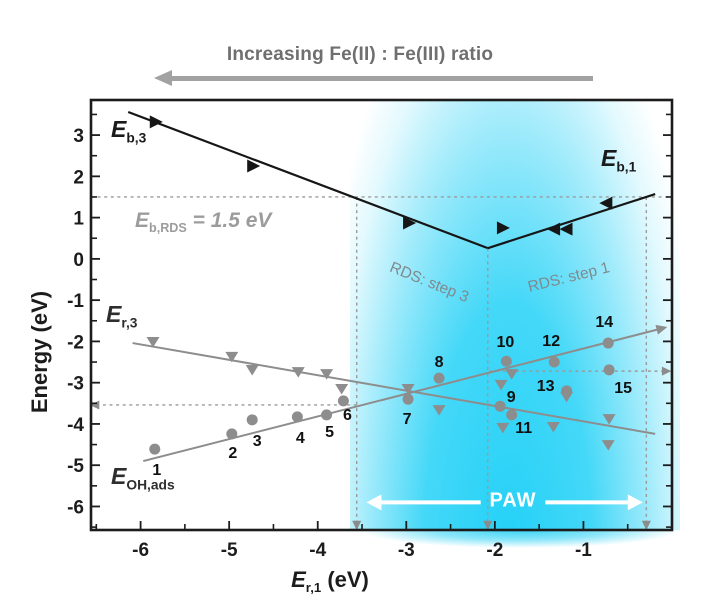 The width and height of the screenshot is (712, 615). What do you see at coordinates (619, 160) in the screenshot?
I see `eb1-line-label: Eb,1` at bounding box center [619, 160].